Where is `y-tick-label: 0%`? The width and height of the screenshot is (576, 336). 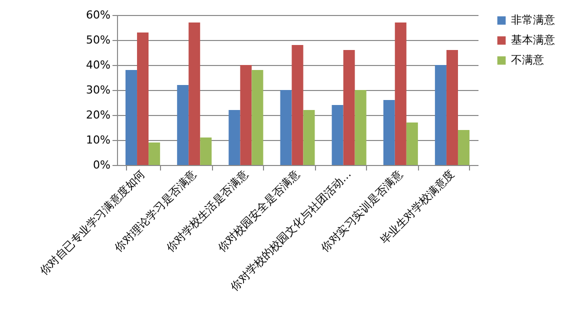
y-tick-label: 0% is located at coordinates (101, 165).